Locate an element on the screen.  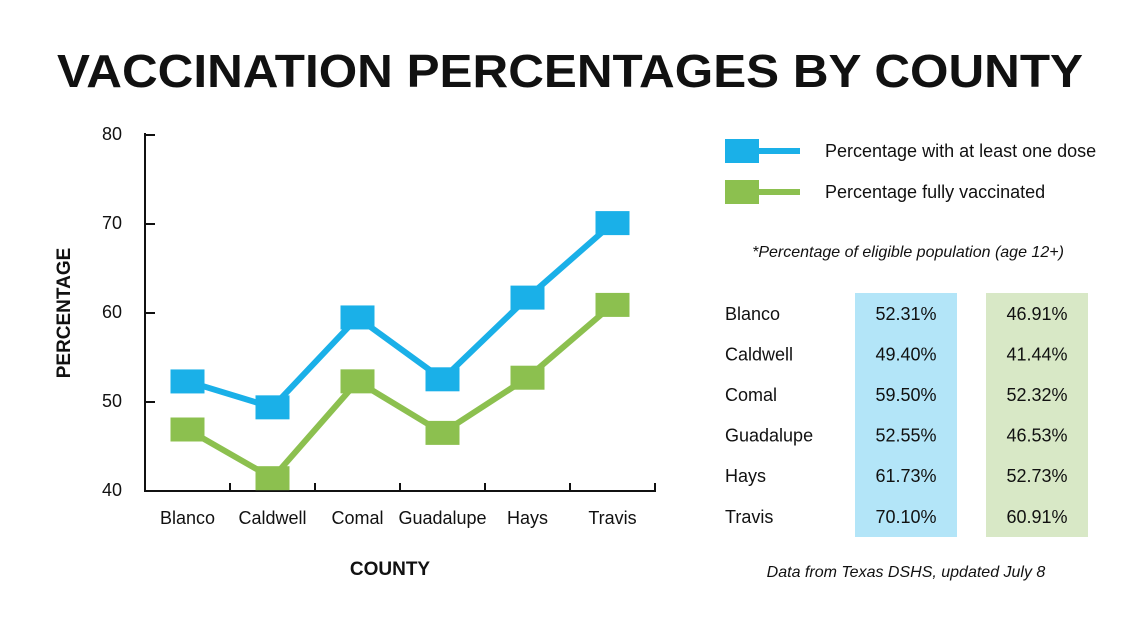
table-cell: 46.53% is located at coordinates (1036, 436).